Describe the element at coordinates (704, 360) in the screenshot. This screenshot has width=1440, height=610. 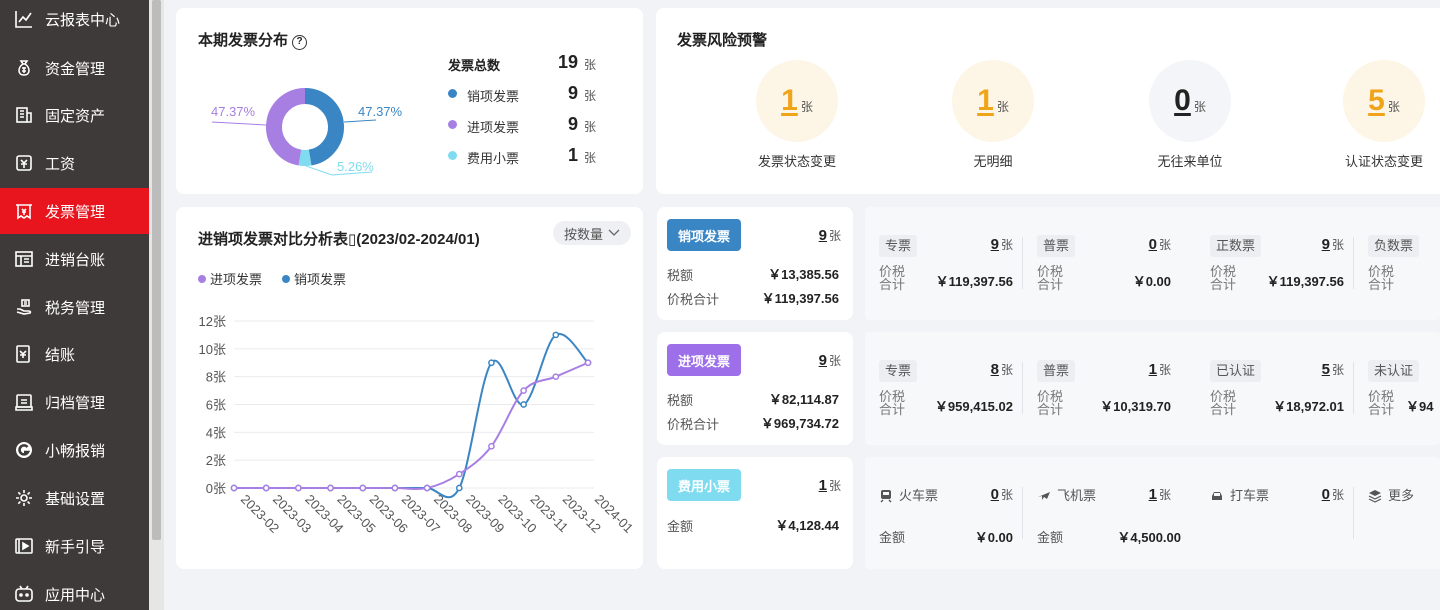
I see `purchase-invoice-badge: 进项发票` at that location.